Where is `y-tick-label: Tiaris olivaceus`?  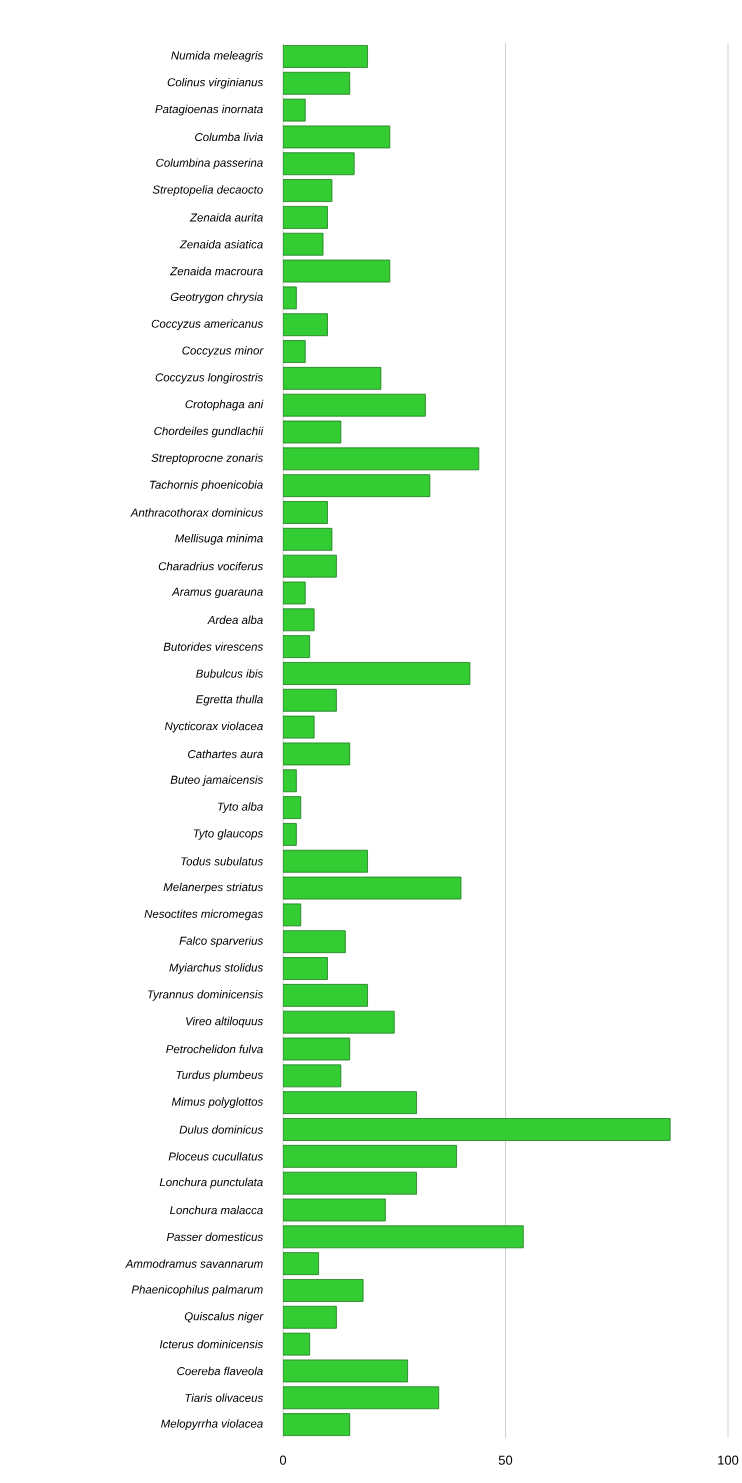 y-tick-label: Tiaris olivaceus is located at coordinates (224, 1397).